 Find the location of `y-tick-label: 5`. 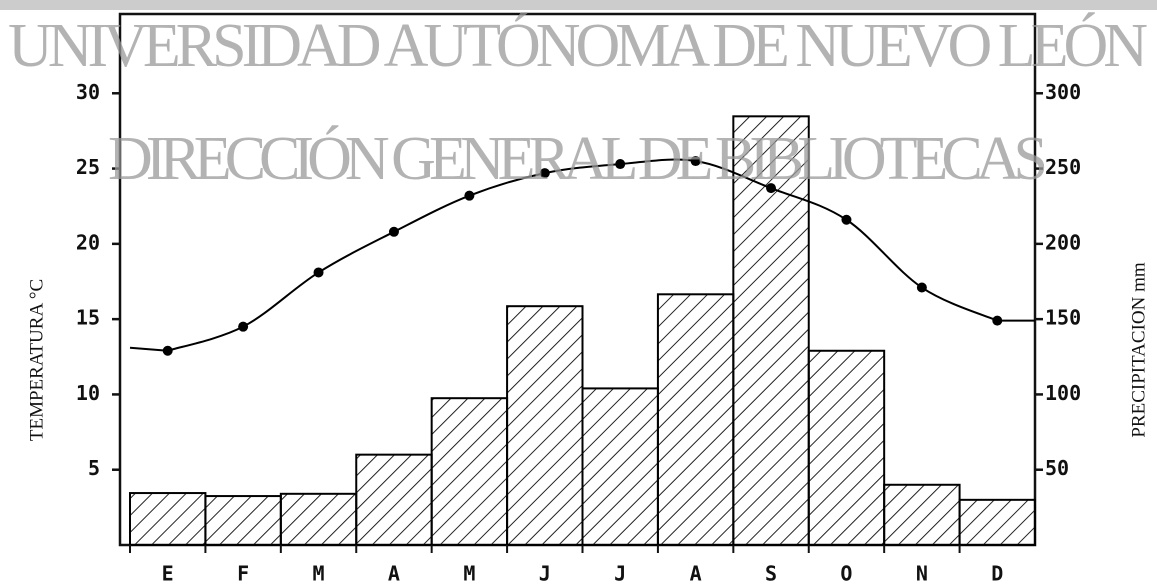

y-tick-label: 5 is located at coordinates (94, 468).